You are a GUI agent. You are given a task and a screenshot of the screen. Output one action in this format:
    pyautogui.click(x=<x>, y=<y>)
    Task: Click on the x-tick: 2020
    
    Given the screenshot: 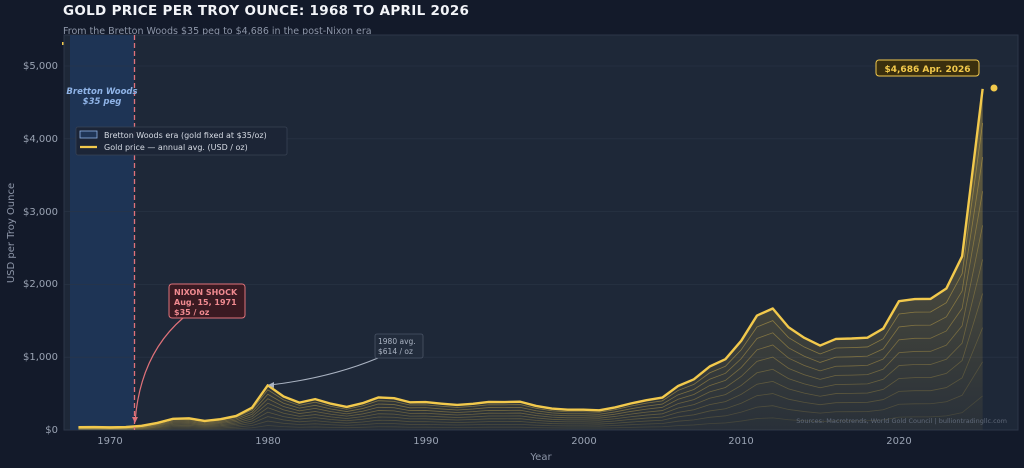 What is the action you would take?
    pyautogui.click(x=898, y=441)
    